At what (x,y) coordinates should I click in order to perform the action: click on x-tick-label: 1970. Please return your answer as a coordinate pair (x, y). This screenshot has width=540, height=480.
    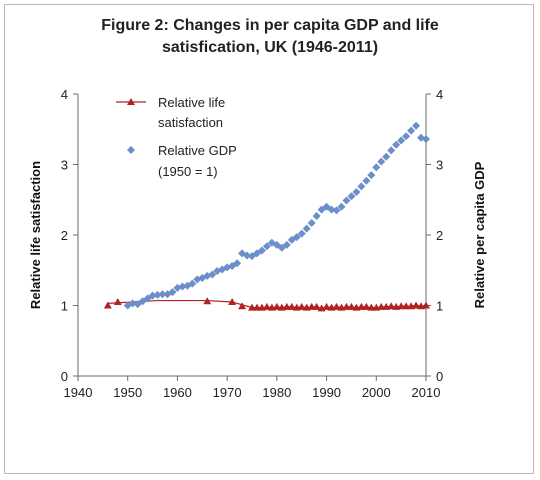
    Looking at the image, I should click on (227, 392).